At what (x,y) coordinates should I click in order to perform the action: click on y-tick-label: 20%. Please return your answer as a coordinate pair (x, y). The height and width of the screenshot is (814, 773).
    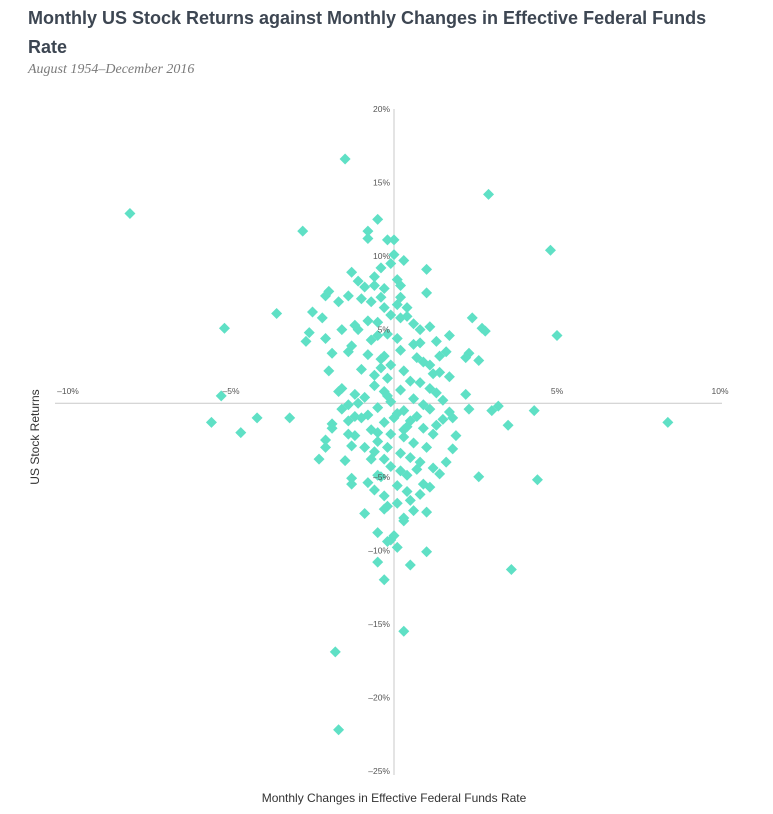
    Looking at the image, I should click on (381, 109).